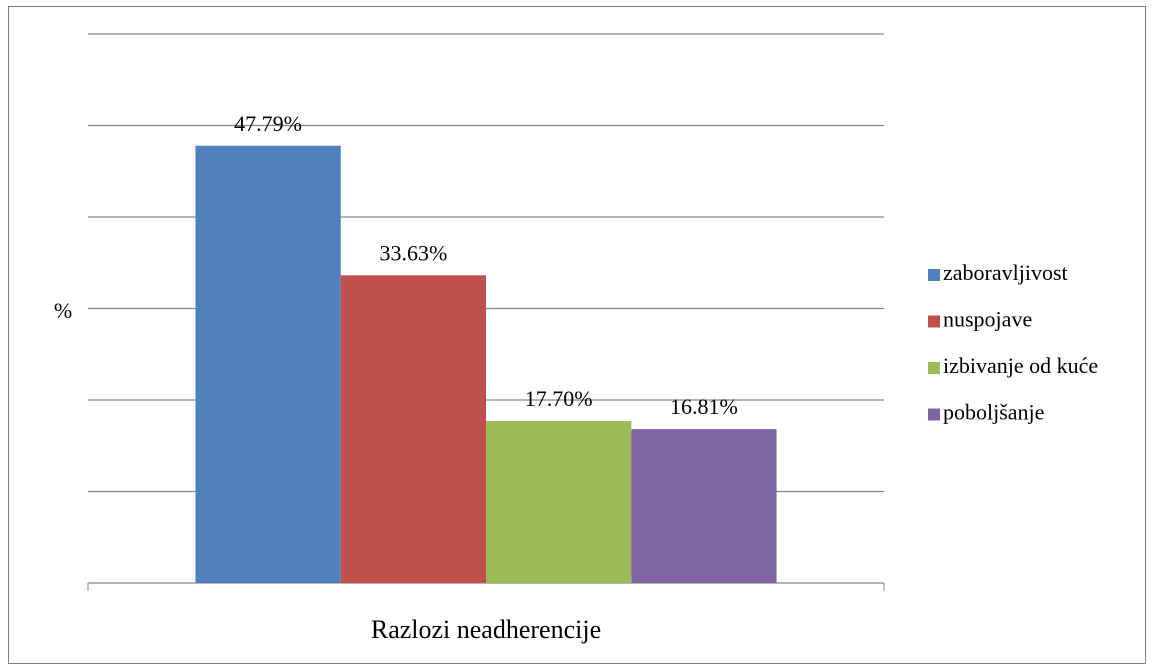  Describe the element at coordinates (268, 123) in the screenshot. I see `data-label: 47.79%` at that location.